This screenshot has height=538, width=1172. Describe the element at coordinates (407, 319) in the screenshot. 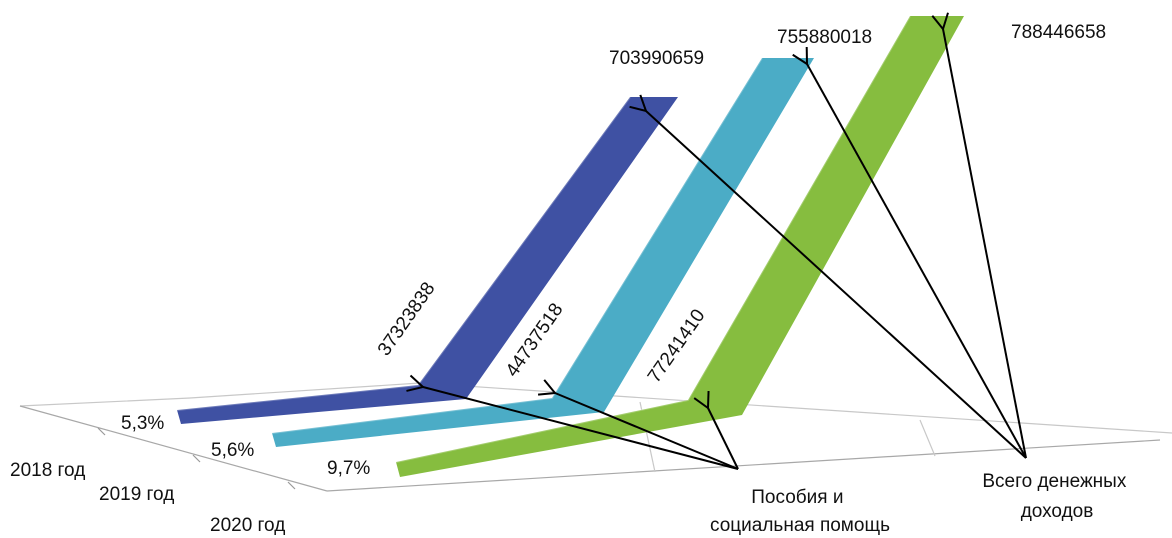

I see `benefits-value-label: 37323838` at that location.